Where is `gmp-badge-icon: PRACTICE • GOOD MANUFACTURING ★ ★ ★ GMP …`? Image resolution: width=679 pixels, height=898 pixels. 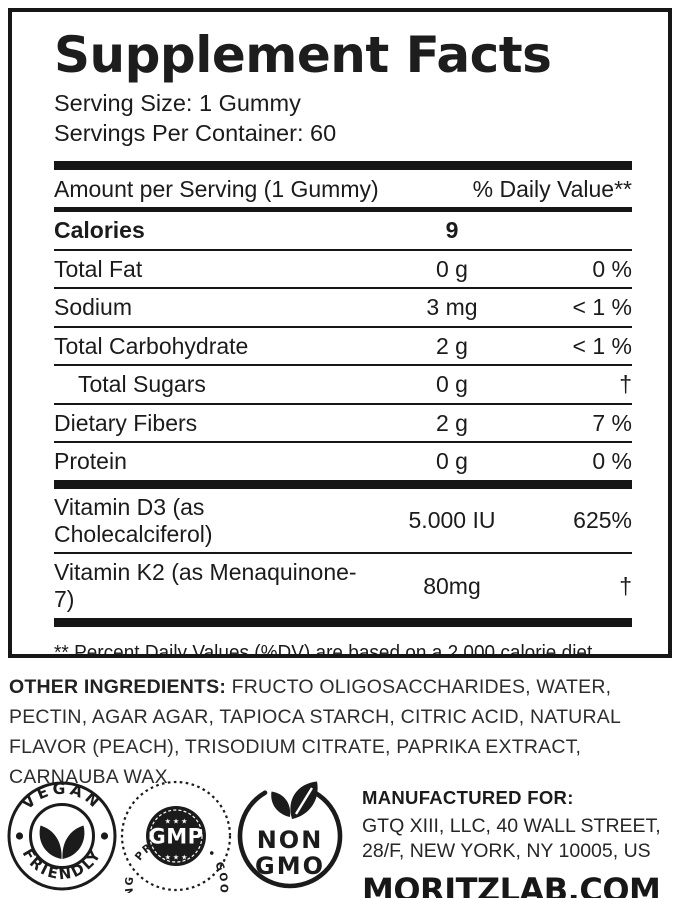 gmp-badge-icon: PRACTICE • GOOD MANUFACTURING ★ ★ ★ GMP … is located at coordinates (176, 836).